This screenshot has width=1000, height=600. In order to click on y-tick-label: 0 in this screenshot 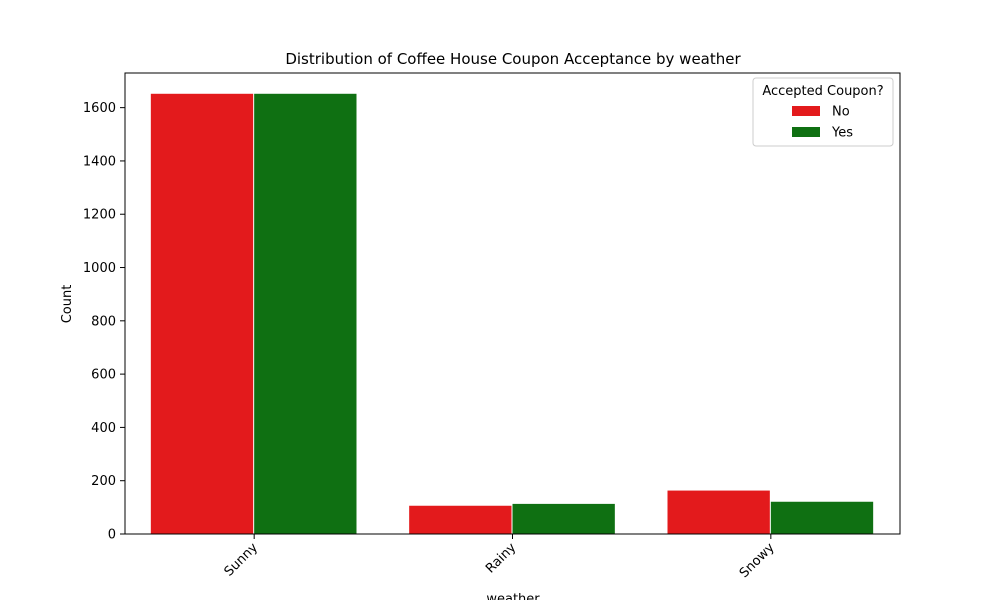, I will do `click(112, 535)`.